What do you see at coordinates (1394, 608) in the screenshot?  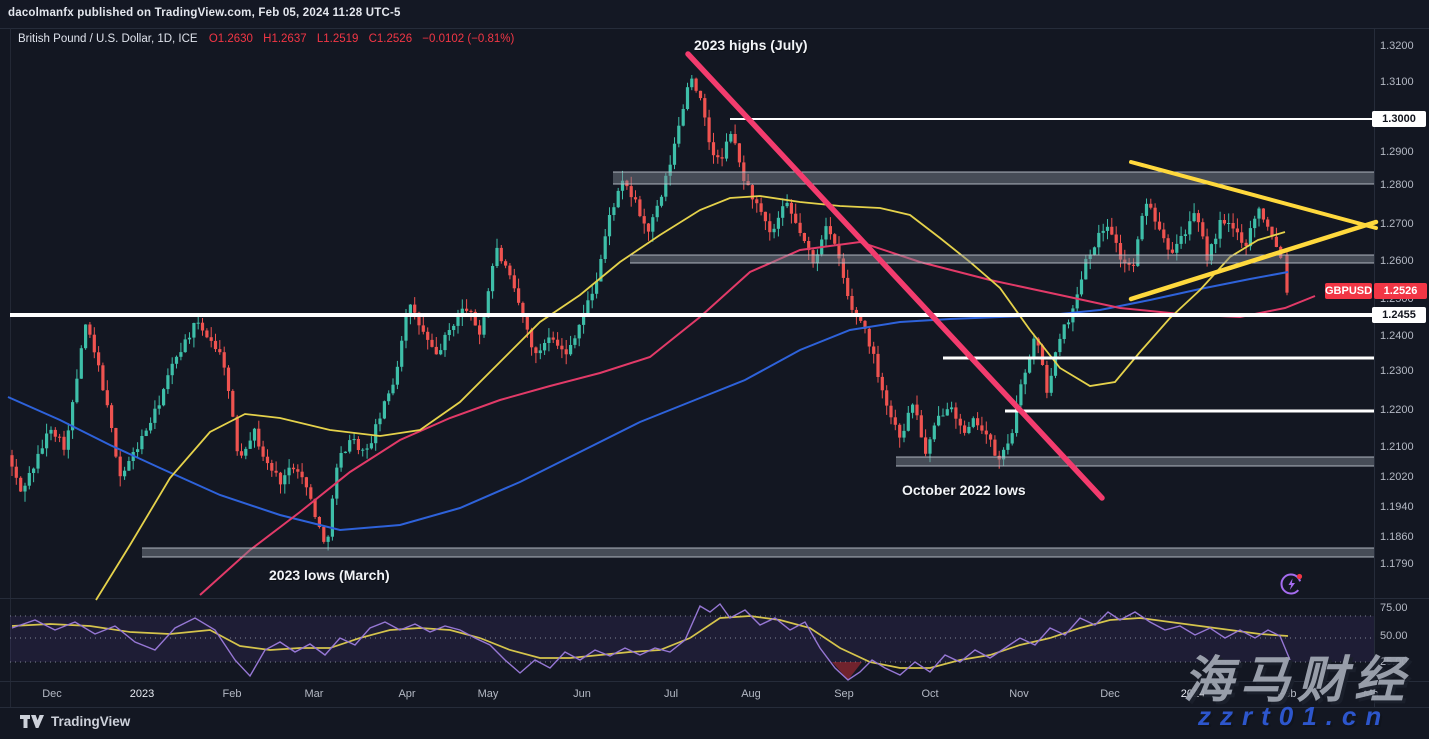 I see `rsi-axis-label: 75.00` at bounding box center [1394, 608].